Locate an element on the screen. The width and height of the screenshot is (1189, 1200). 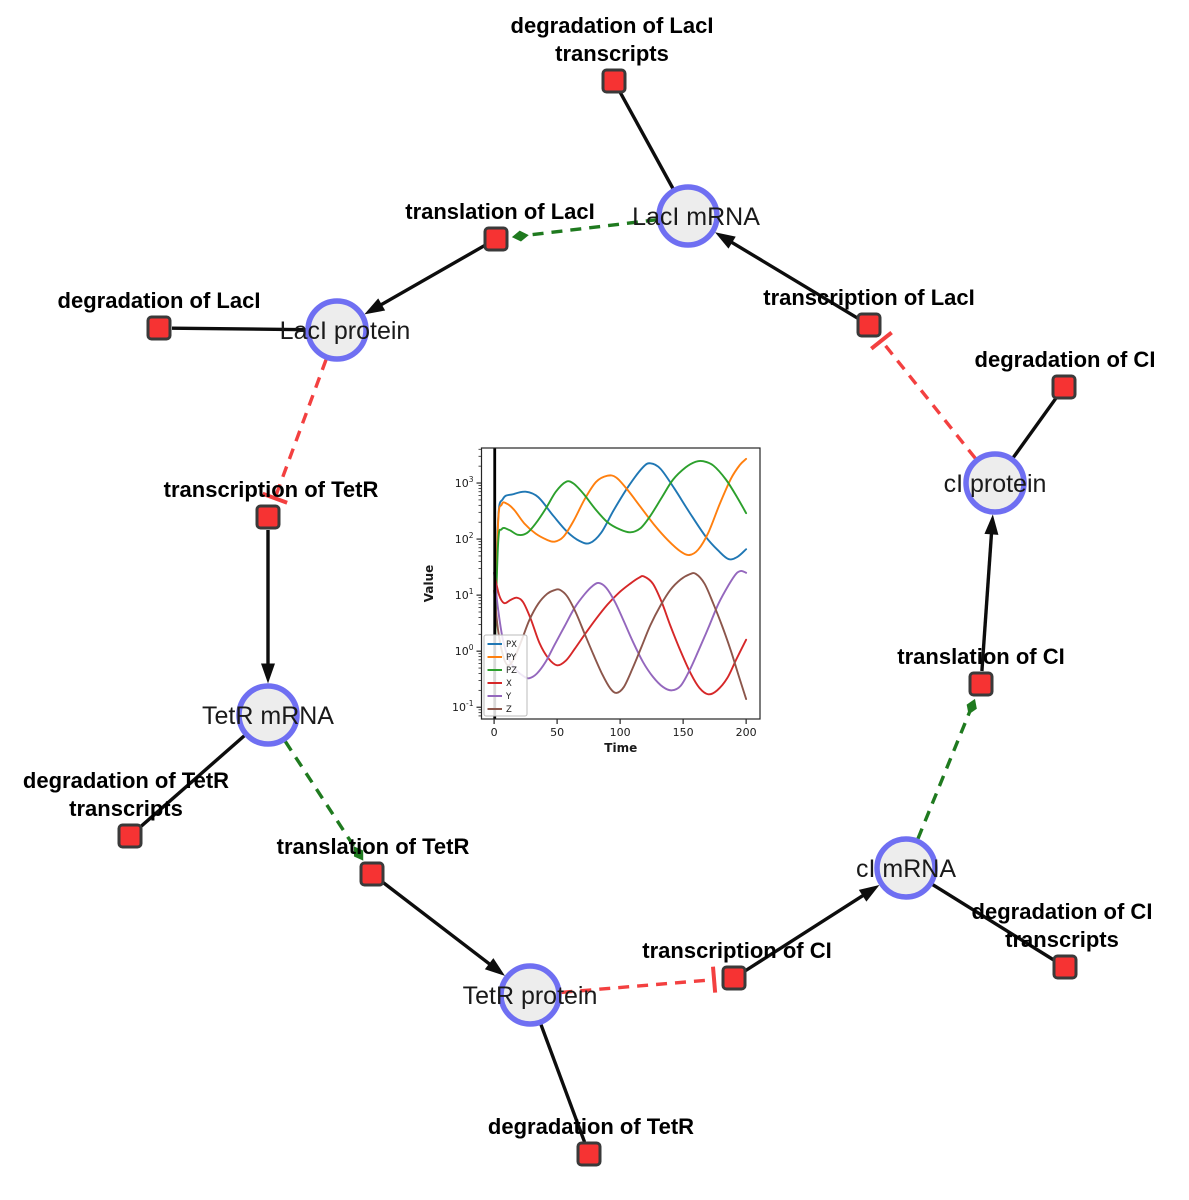
x-tick-label: 200 is located at coordinates (746, 732).